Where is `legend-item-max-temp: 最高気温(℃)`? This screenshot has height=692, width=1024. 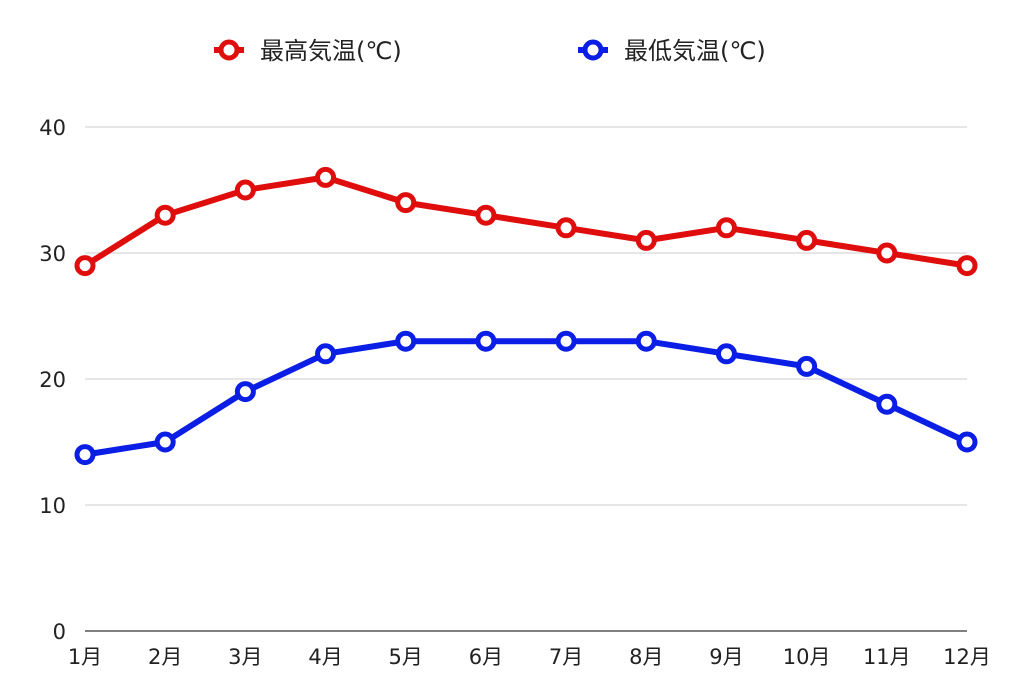
legend-item-max-temp: 最高気温(℃) is located at coordinates (308, 51).